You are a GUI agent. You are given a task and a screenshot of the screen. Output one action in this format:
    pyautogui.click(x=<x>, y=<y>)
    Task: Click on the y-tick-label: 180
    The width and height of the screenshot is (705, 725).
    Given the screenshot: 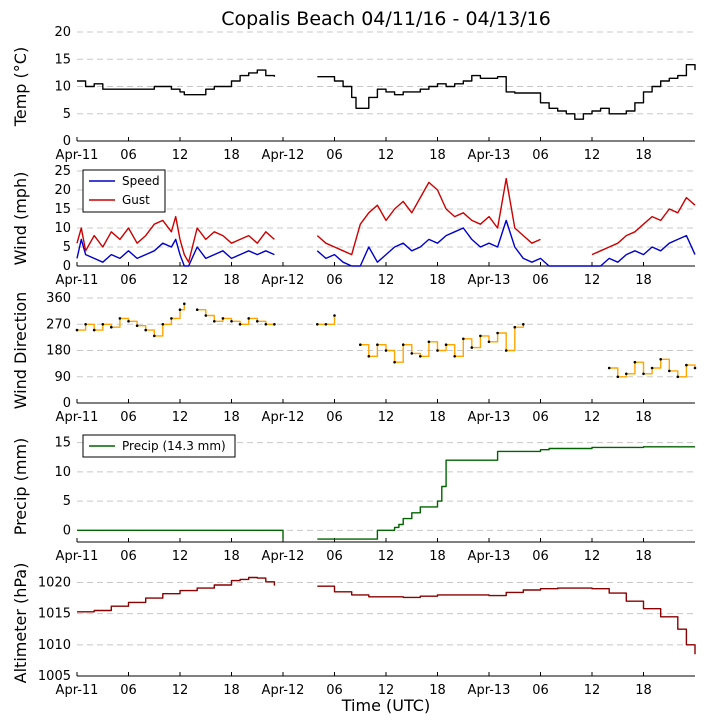 What is the action you would take?
    pyautogui.click(x=58, y=351)
    